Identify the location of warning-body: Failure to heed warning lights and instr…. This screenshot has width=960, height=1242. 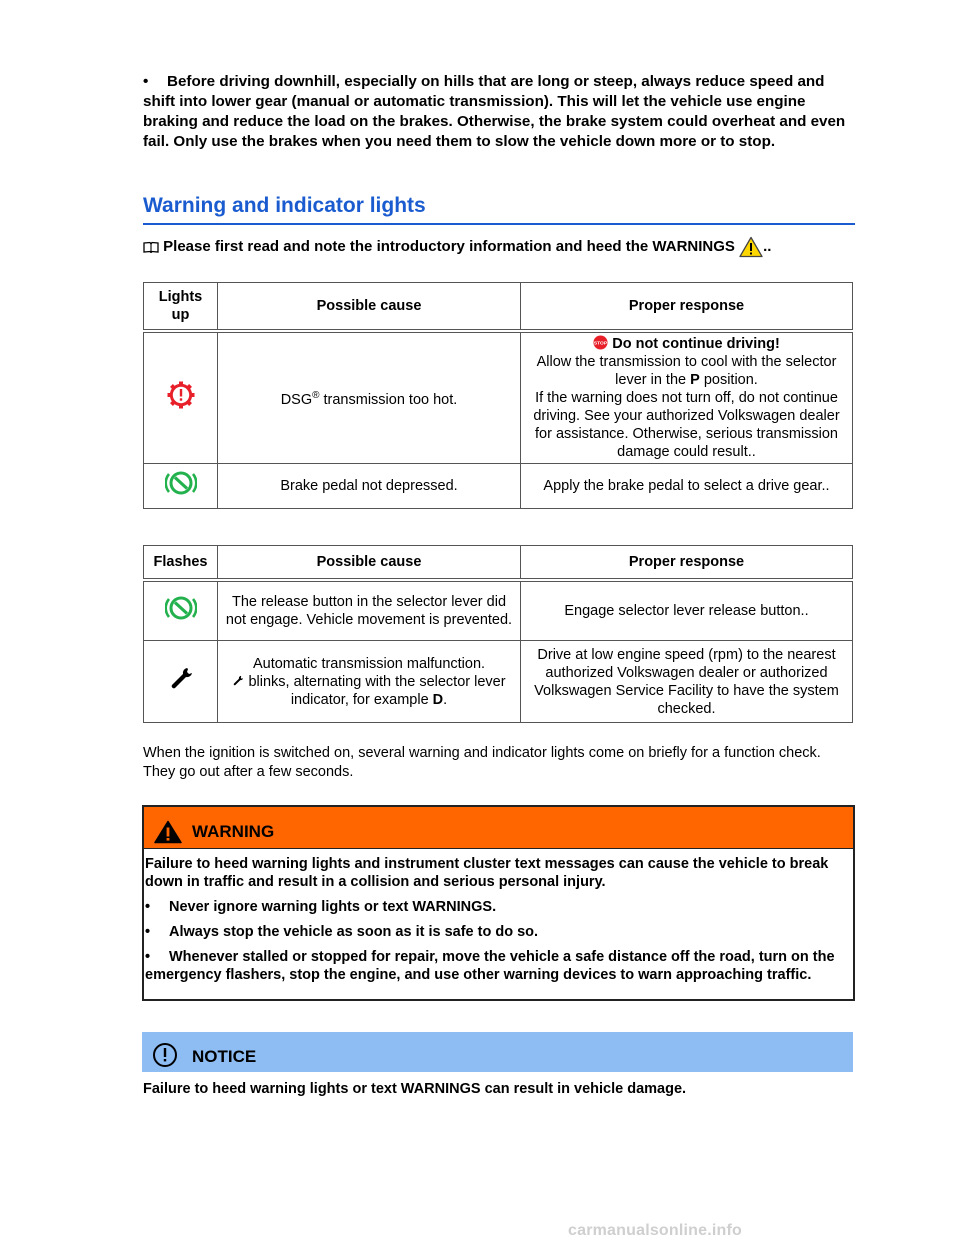
(498, 916).